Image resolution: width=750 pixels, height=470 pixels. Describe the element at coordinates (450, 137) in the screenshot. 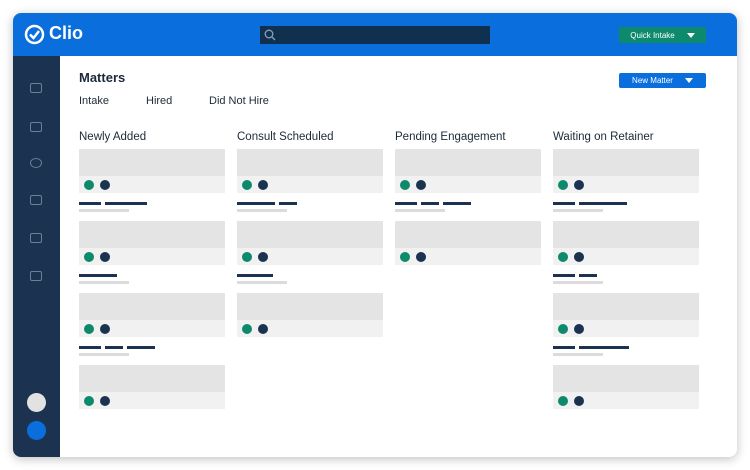

I see `column-title: Pending Engagement` at that location.